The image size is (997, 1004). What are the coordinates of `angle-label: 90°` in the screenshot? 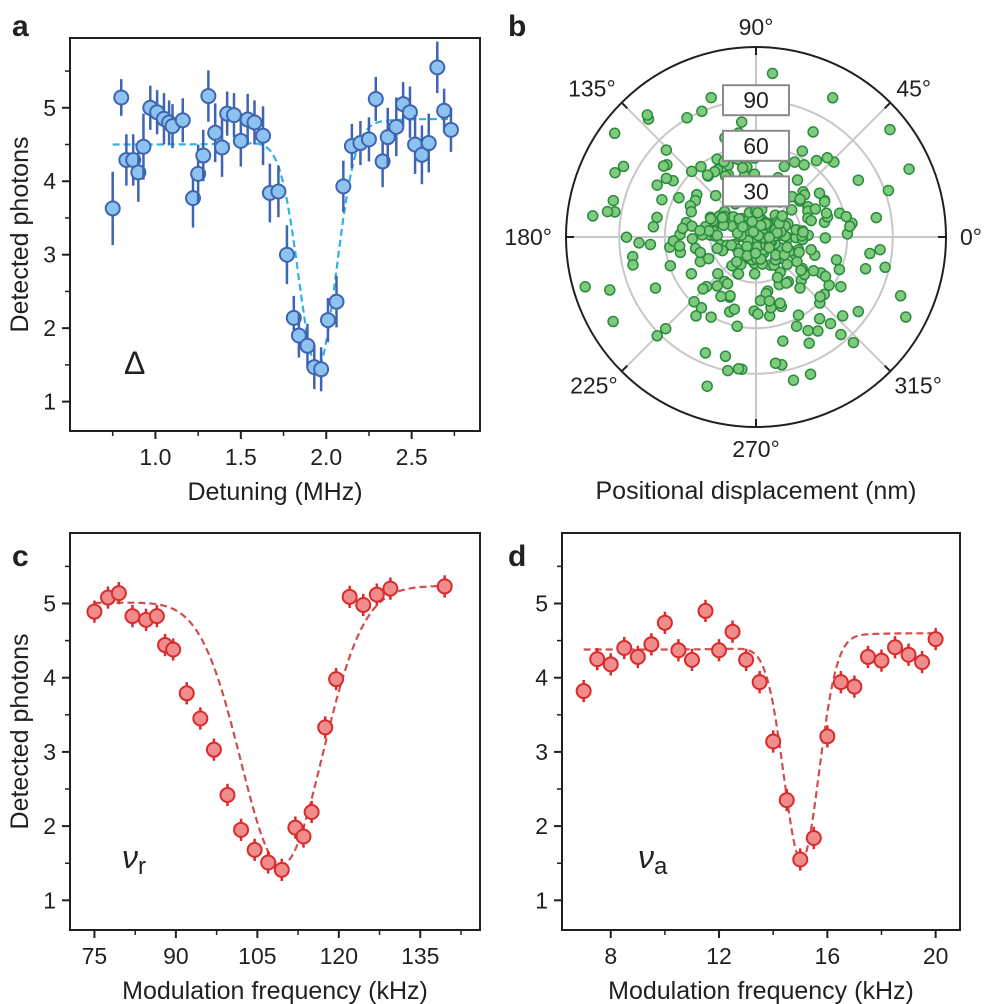 It's located at (756, 27).